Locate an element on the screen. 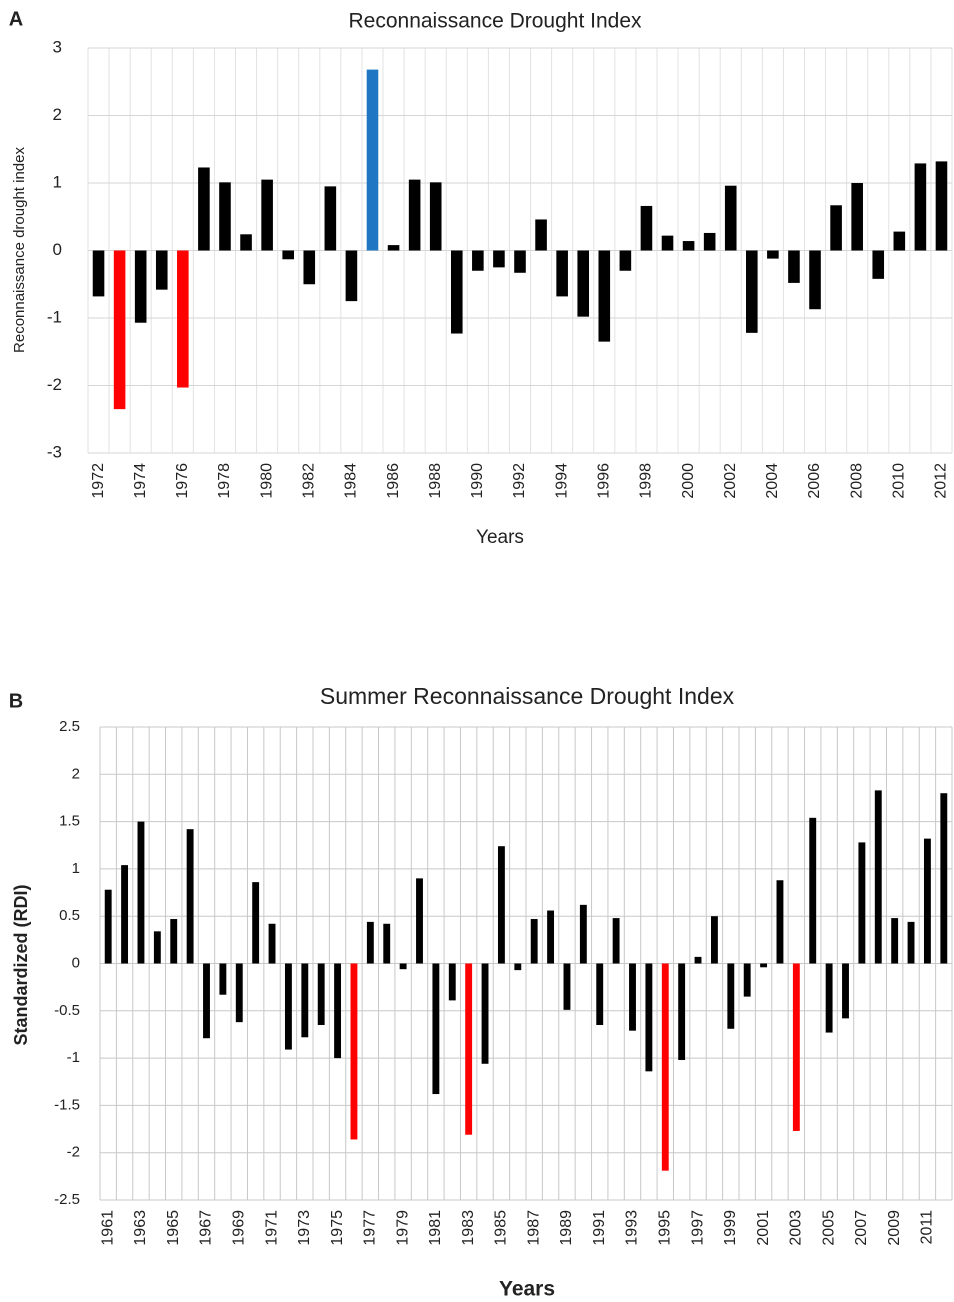 The width and height of the screenshot is (954, 1302). y-axis-label: Standardized (RDI) is located at coordinates (21, 964).